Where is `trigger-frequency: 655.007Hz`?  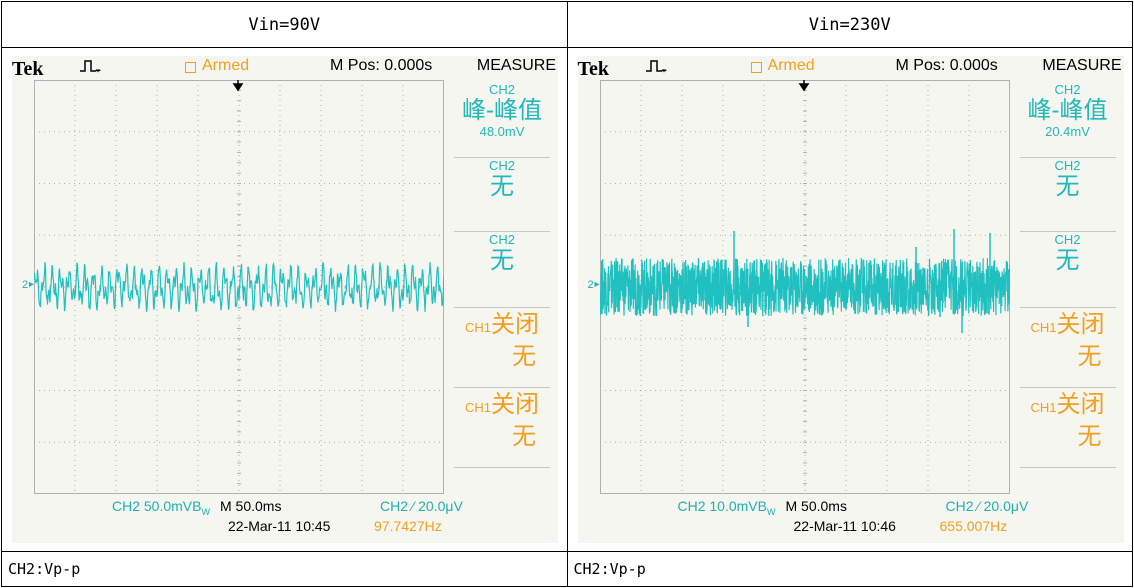 trigger-frequency: 655.007Hz is located at coordinates (973, 526).